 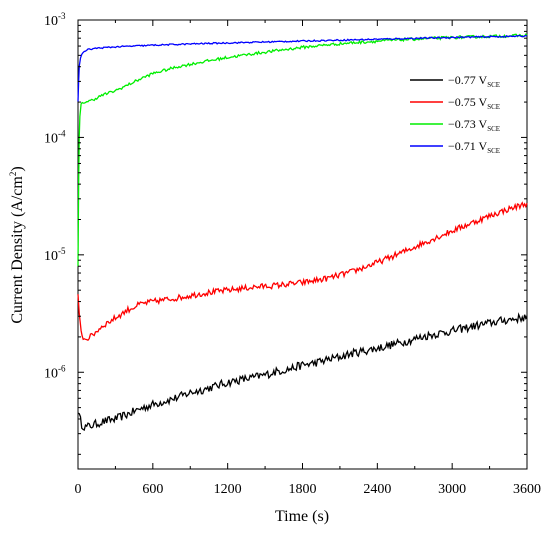 What do you see at coordinates (302, 68) in the screenshot?
I see `series-line` at bounding box center [302, 68].